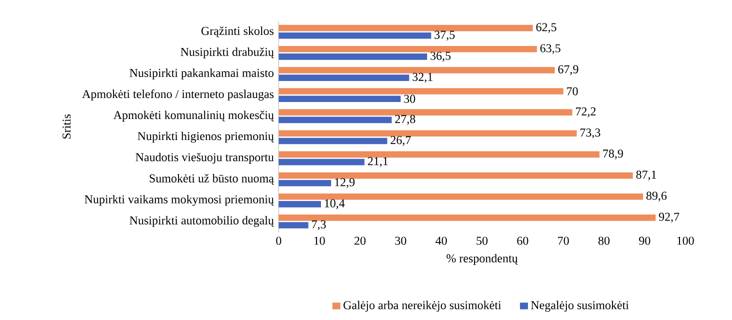  What do you see at coordinates (423, 306) in the screenshot?
I see `legend-label: Galėjo arba nereikėjo susimokėti` at bounding box center [423, 306].